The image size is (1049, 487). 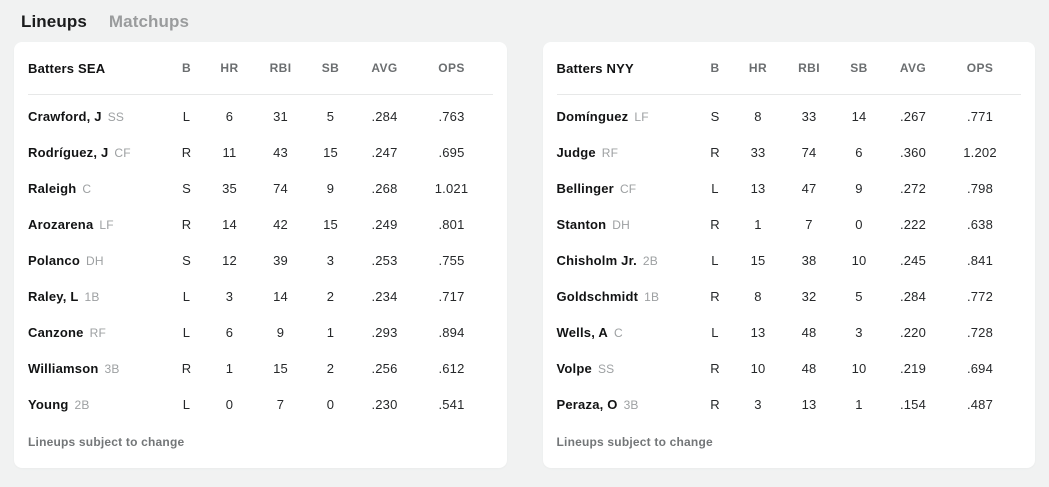 I want to click on stat-ops: .541, so click(x=451, y=404).